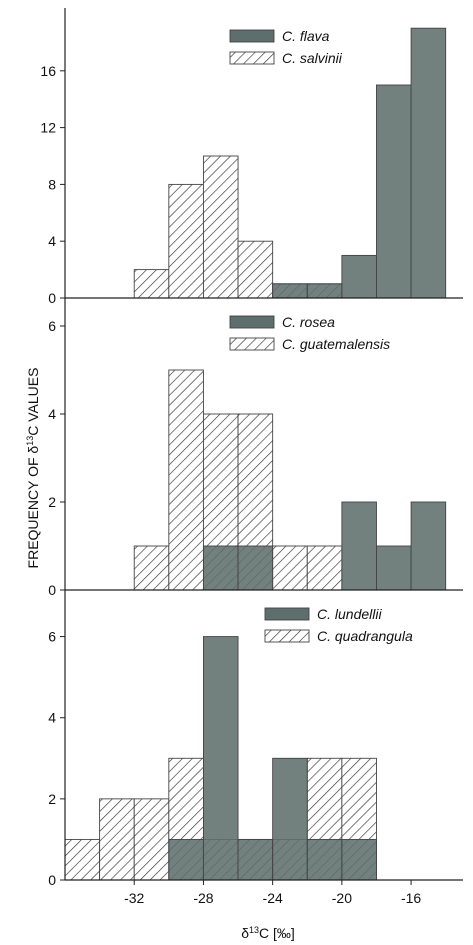  I want to click on legend-lundellii-quadrangula: C. lundellii C. quadrangula, so click(338, 625).